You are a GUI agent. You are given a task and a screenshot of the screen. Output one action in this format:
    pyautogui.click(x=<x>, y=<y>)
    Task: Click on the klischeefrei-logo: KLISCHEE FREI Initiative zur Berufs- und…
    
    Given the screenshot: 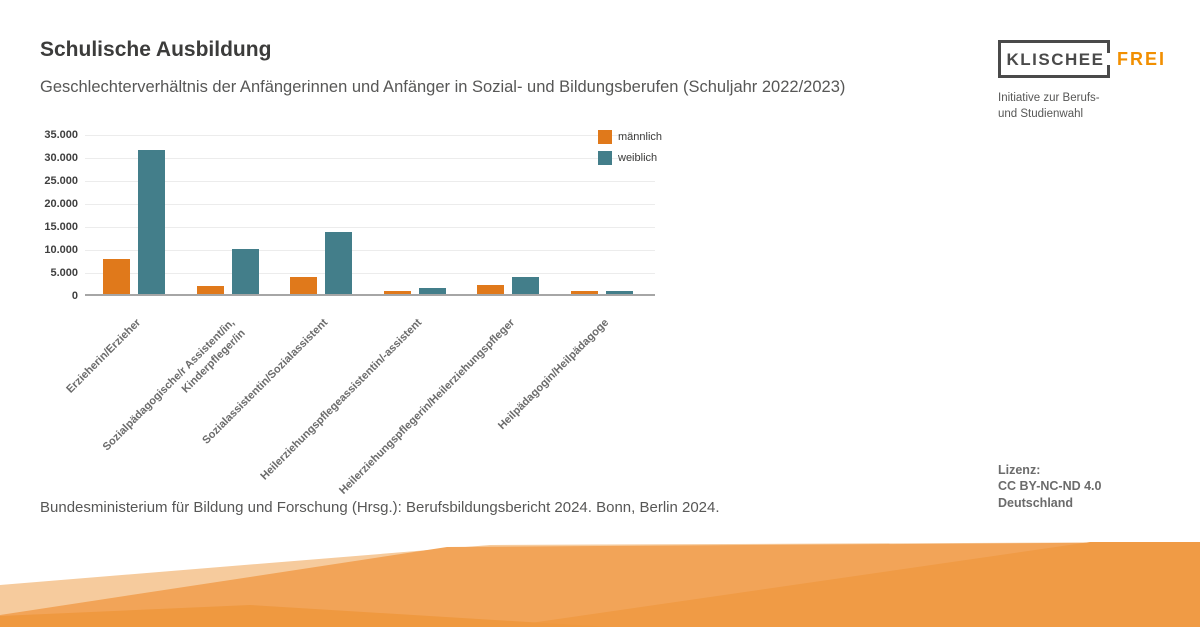 What is the action you would take?
    pyautogui.click(x=1098, y=81)
    